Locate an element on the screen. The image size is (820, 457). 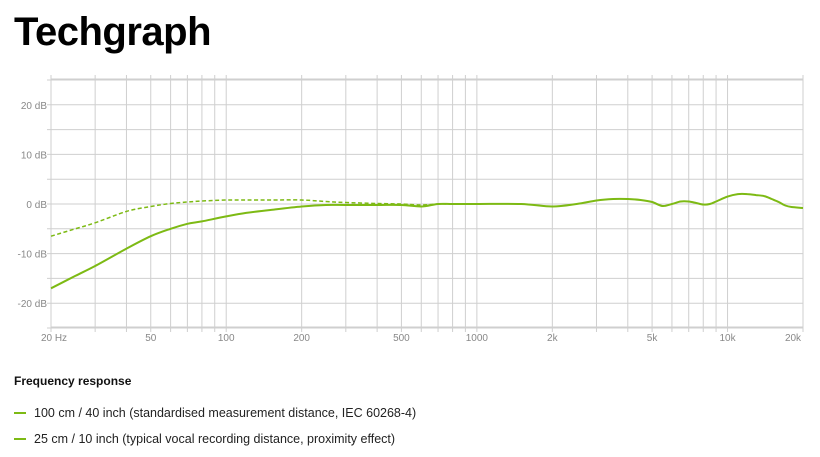
brand-title: Techgraph is located at coordinates (113, 32).